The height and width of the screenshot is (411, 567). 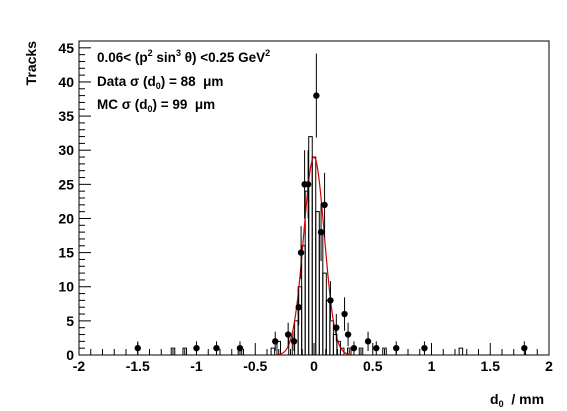 I want to click on y-tick-label: 5, so click(x=70, y=321).